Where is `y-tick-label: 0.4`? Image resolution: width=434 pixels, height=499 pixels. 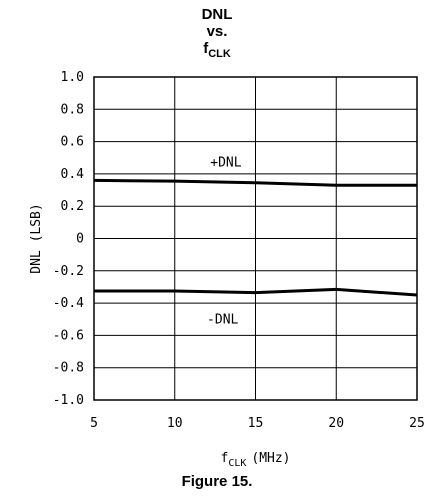 y-tick-label: 0.4 is located at coordinates (73, 174).